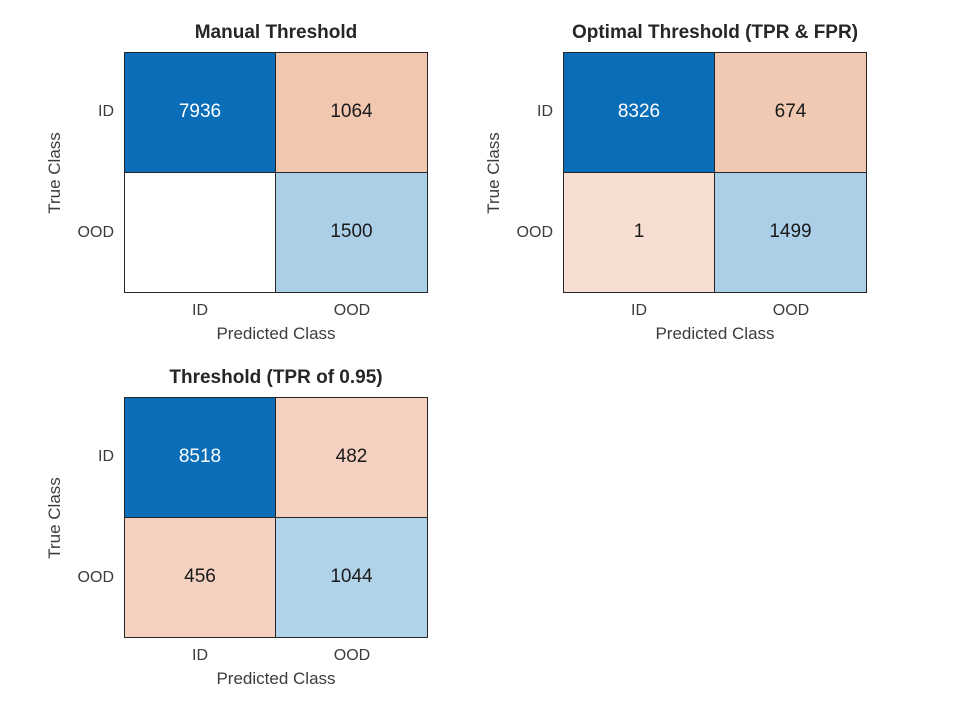 The width and height of the screenshot is (958, 718). What do you see at coordinates (639, 113) in the screenshot?
I see `matrix-cell-id-id: 8326` at bounding box center [639, 113].